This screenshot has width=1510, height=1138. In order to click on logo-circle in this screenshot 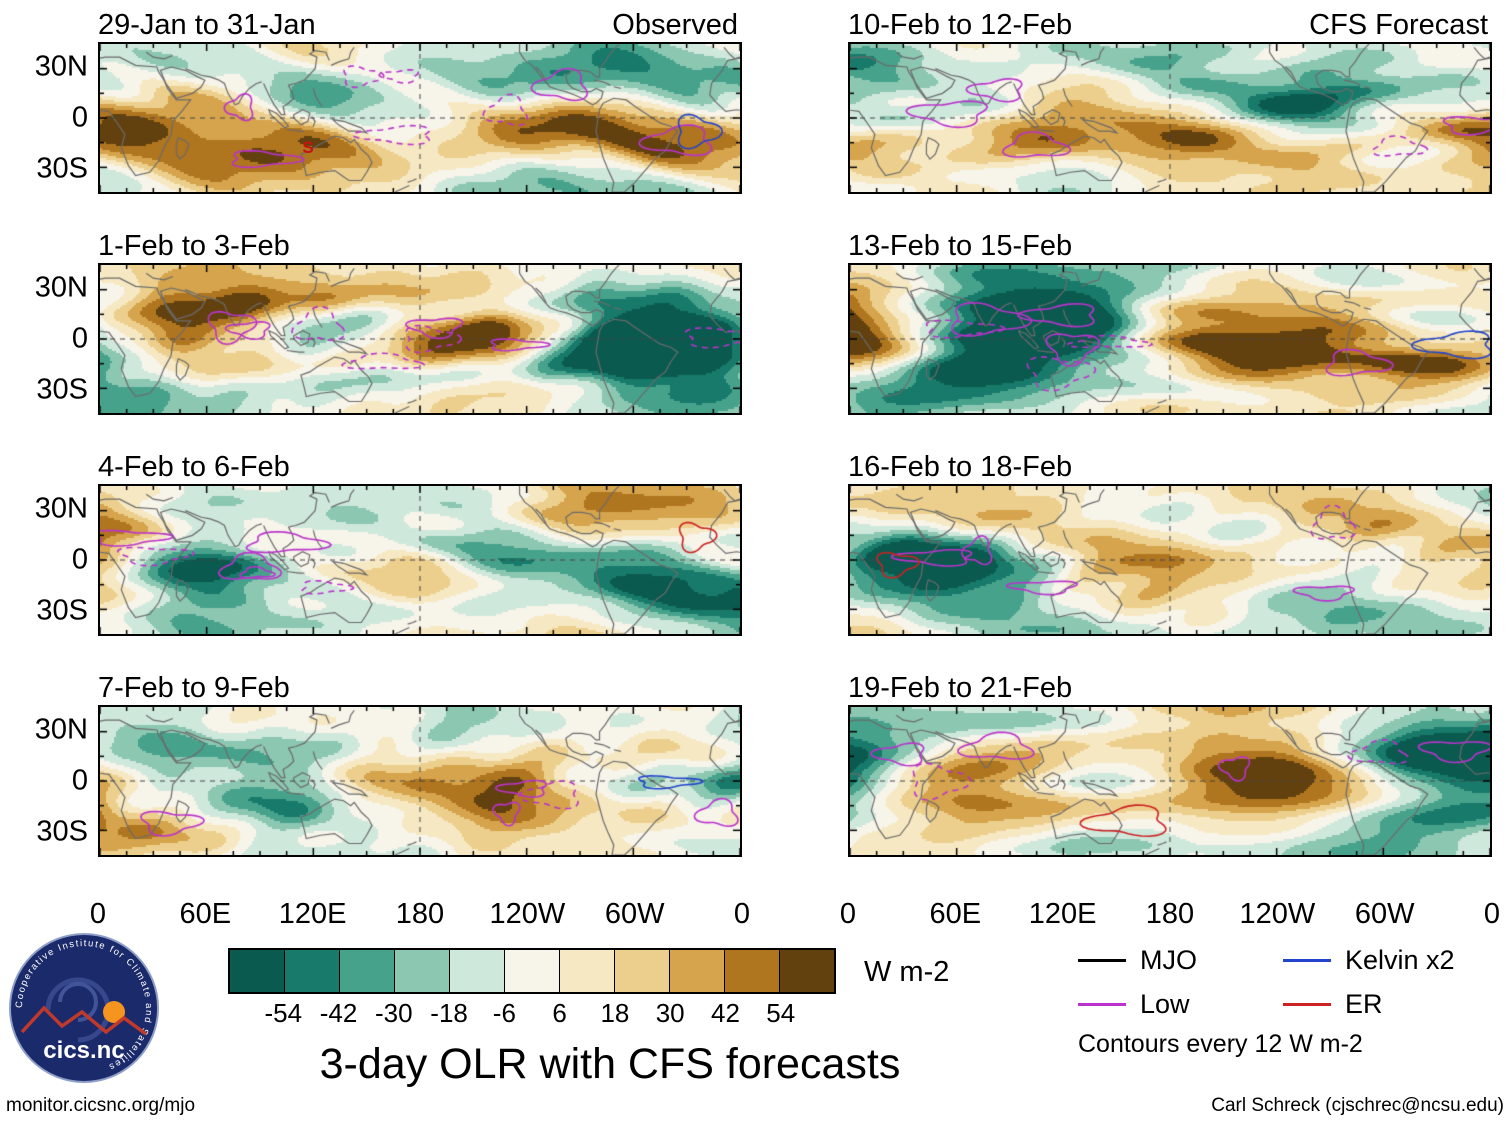, I will do `click(84, 1008)`.